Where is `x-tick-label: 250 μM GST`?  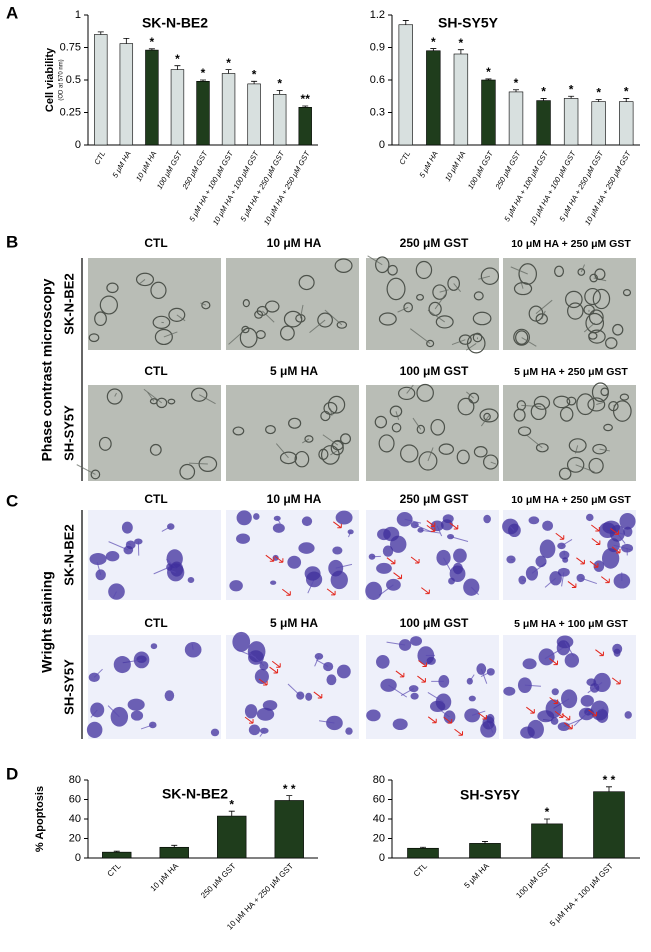
x-tick-label: 250 μM GST is located at coordinates (218, 880).